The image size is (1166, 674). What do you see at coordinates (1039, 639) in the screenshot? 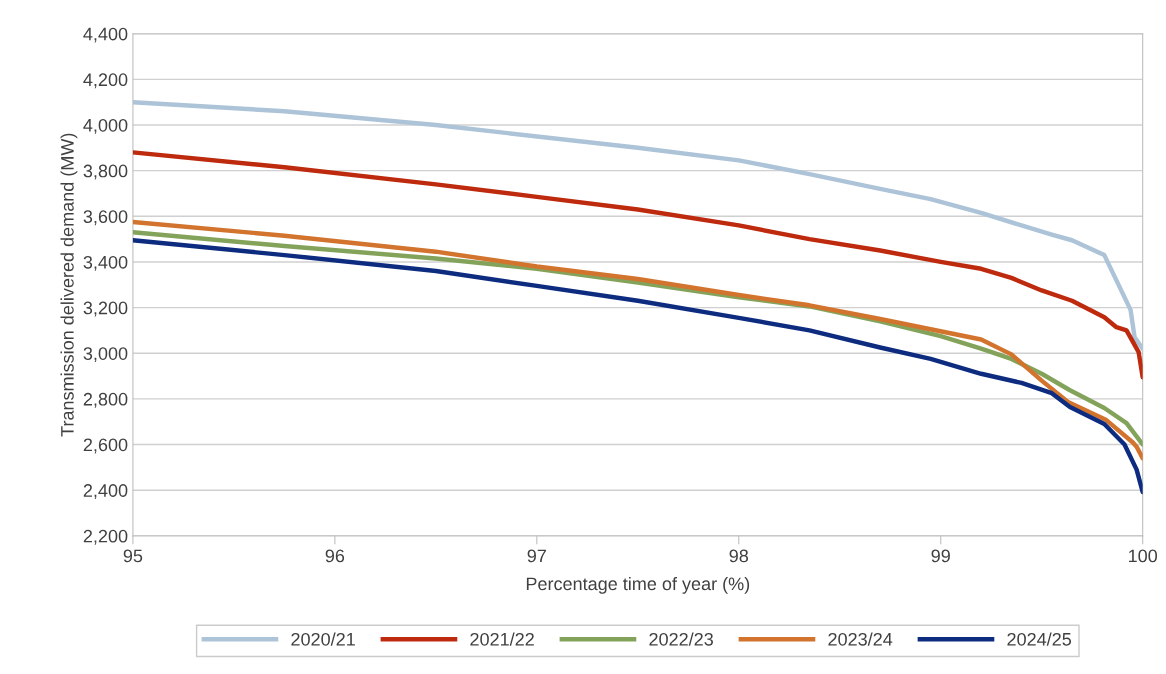
I see `legend-label: 2024/25` at bounding box center [1039, 639].